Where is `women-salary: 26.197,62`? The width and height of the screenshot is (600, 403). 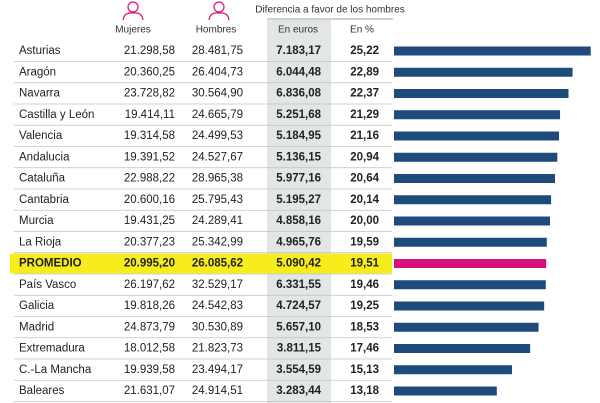 women-salary: 26.197,62 is located at coordinates (149, 285).